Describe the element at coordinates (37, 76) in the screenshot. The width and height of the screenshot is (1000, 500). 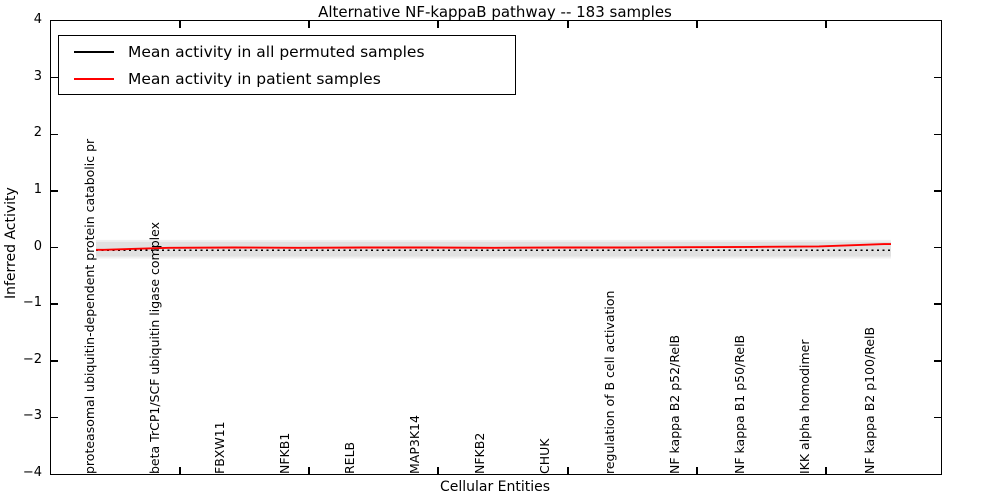
I see `y-tick-label: 3` at that location.